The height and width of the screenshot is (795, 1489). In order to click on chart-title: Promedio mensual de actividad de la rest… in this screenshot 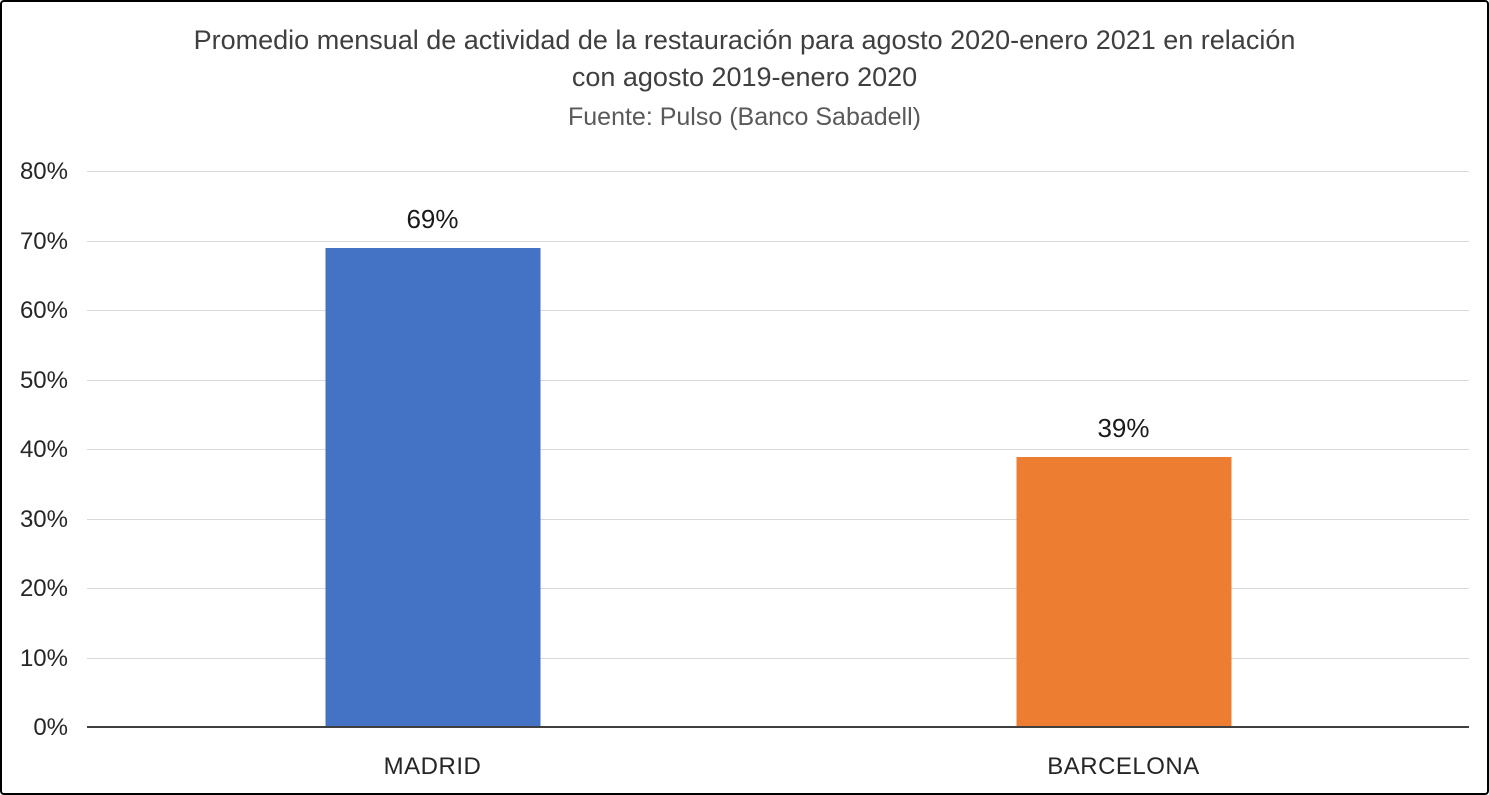, I will do `click(744, 58)`.